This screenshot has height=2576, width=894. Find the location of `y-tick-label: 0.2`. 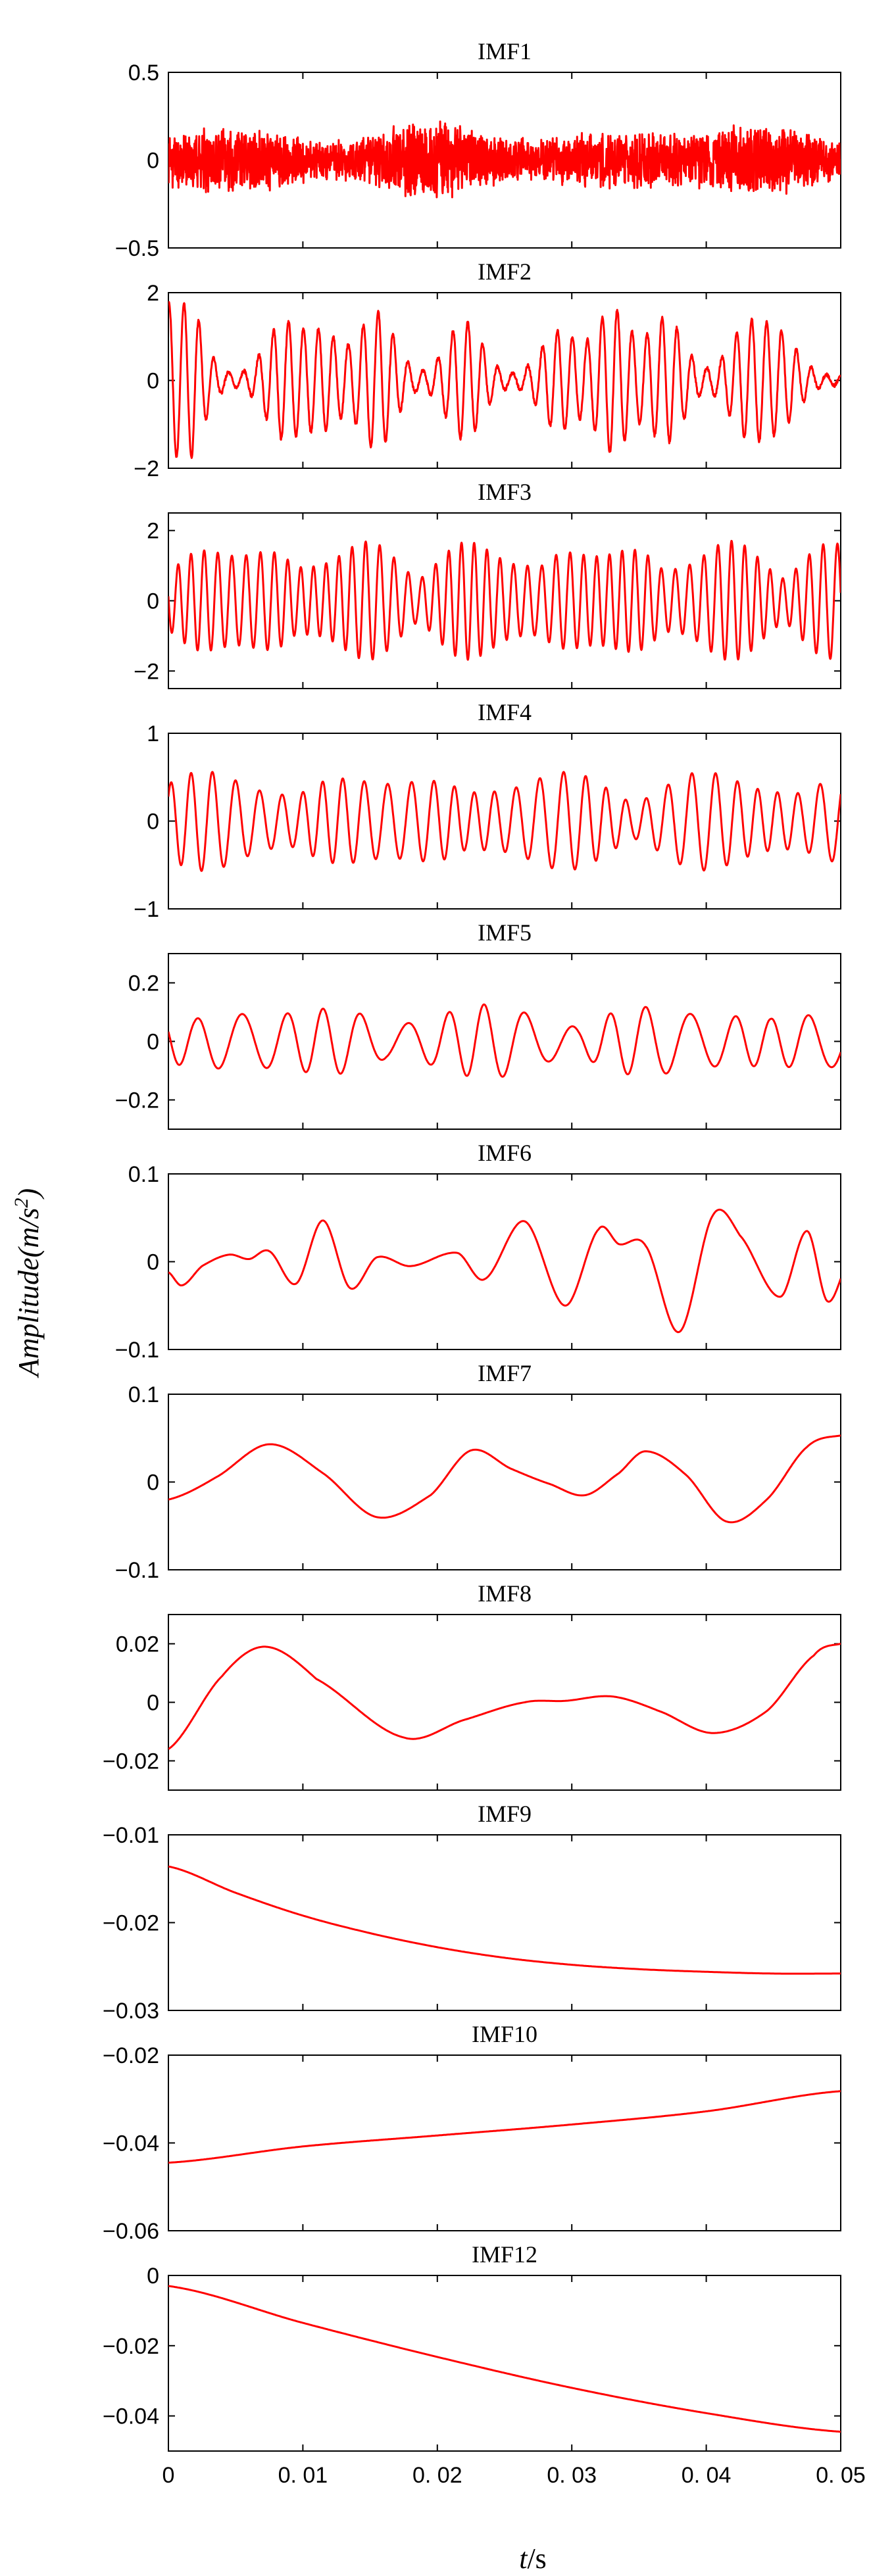

y-tick-label: 0.2 is located at coordinates (144, 983).